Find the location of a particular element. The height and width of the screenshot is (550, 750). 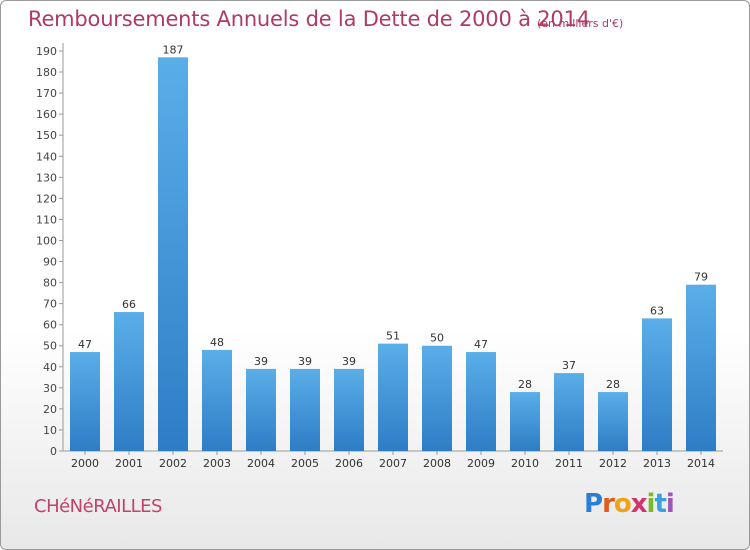

y-tick-label: 140 is located at coordinates (46, 156).